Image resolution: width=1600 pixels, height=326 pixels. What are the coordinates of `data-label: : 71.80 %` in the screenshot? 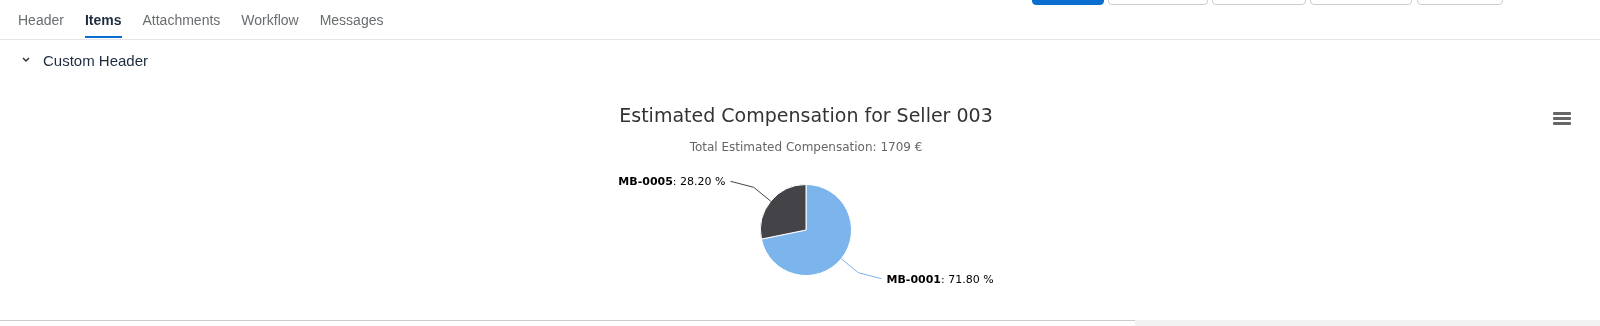 It's located at (967, 279).